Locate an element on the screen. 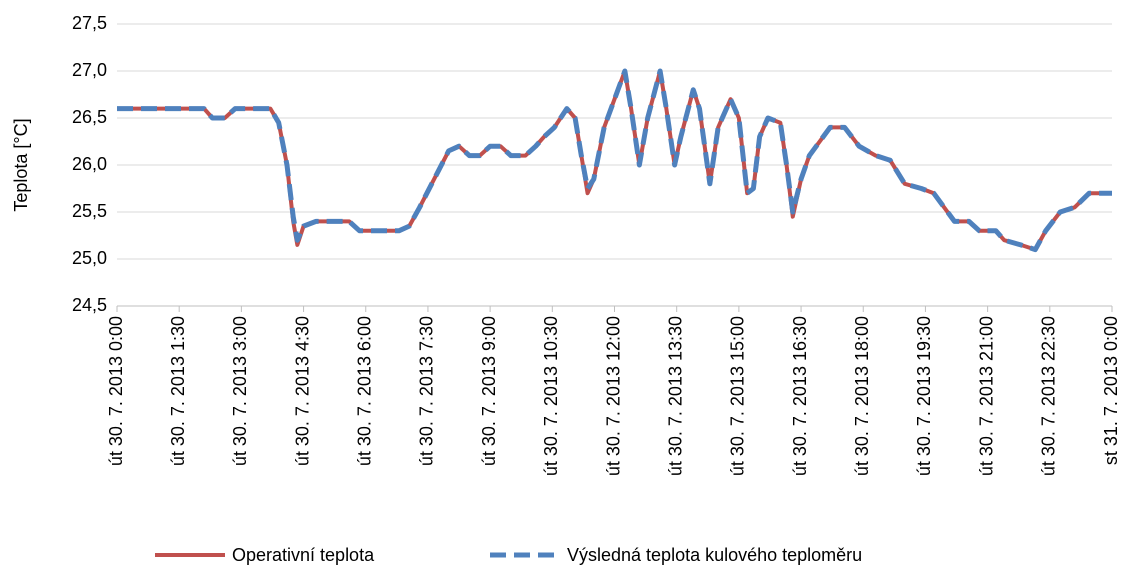 This screenshot has width=1125, height=570. y-tick-label: 27,5 is located at coordinates (89, 23).